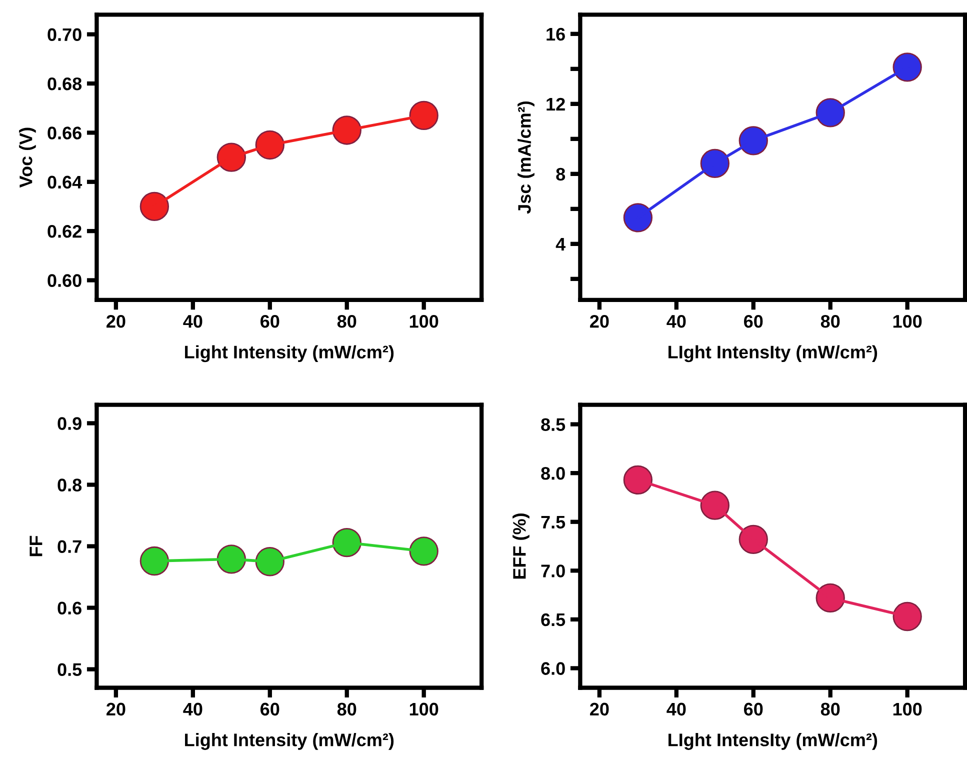  I want to click on y-axis-title: EFF (%), so click(521, 546).